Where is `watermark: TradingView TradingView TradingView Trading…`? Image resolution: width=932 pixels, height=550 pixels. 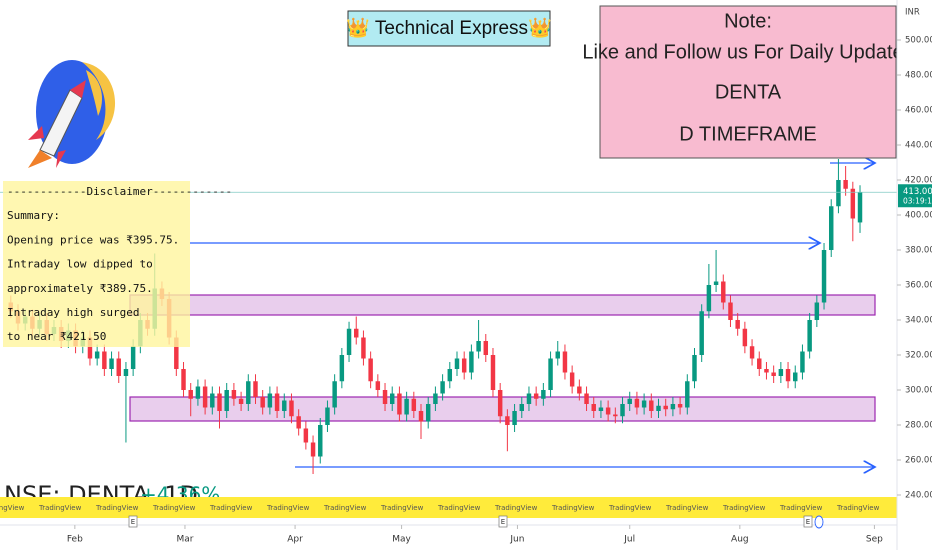
watermark: TradingView TradingView TradingView Trading… is located at coordinates (440, 508).